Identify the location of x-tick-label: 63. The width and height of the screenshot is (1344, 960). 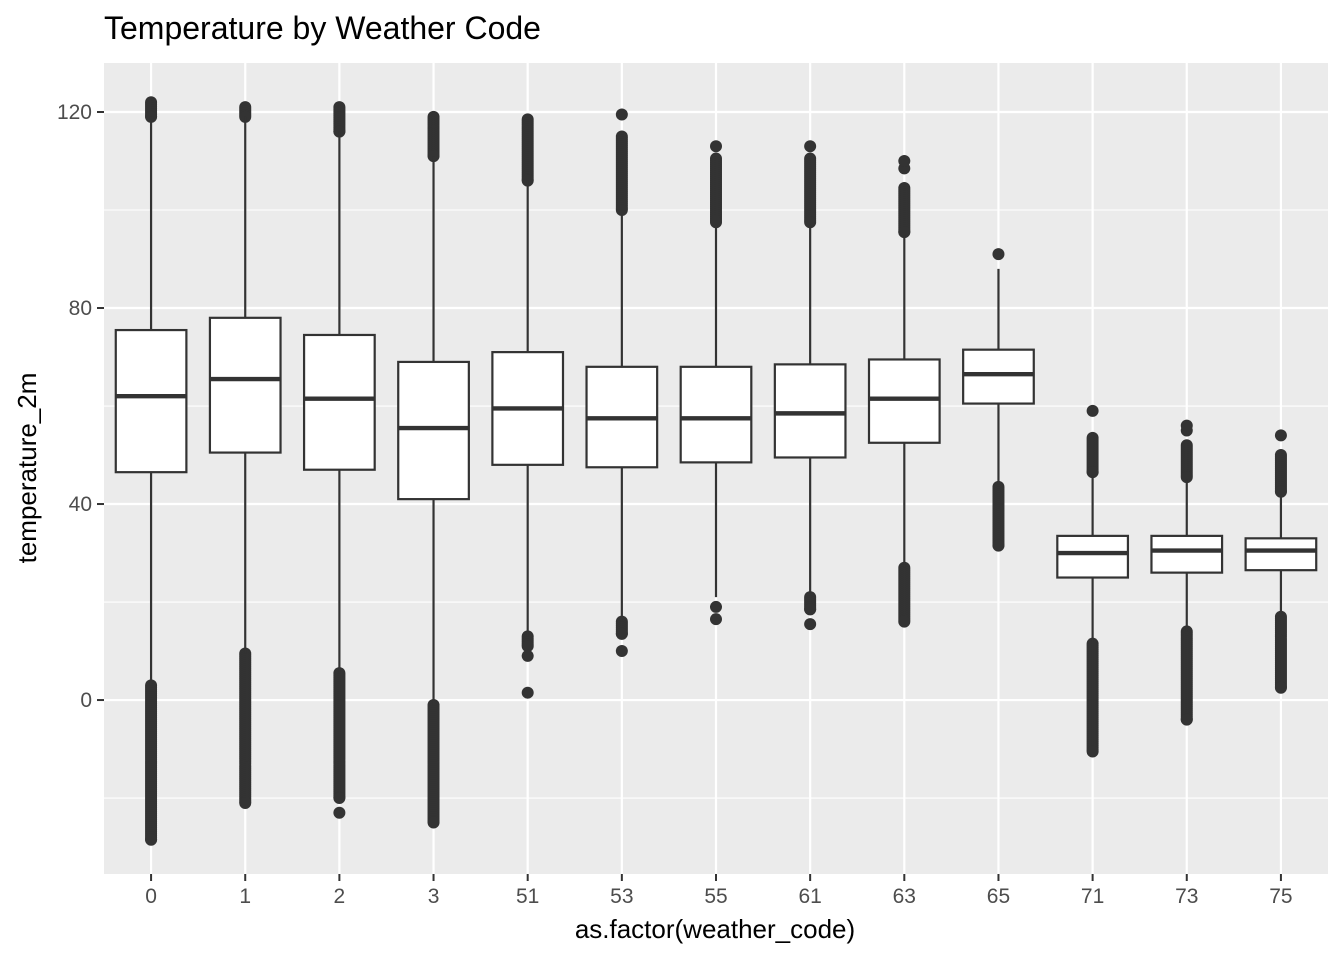
(904, 896).